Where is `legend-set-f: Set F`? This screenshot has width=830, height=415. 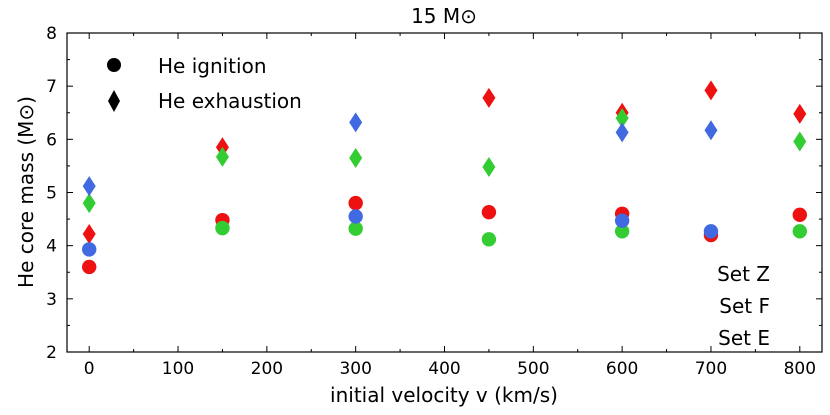 legend-set-f: Set F is located at coordinates (744, 306).